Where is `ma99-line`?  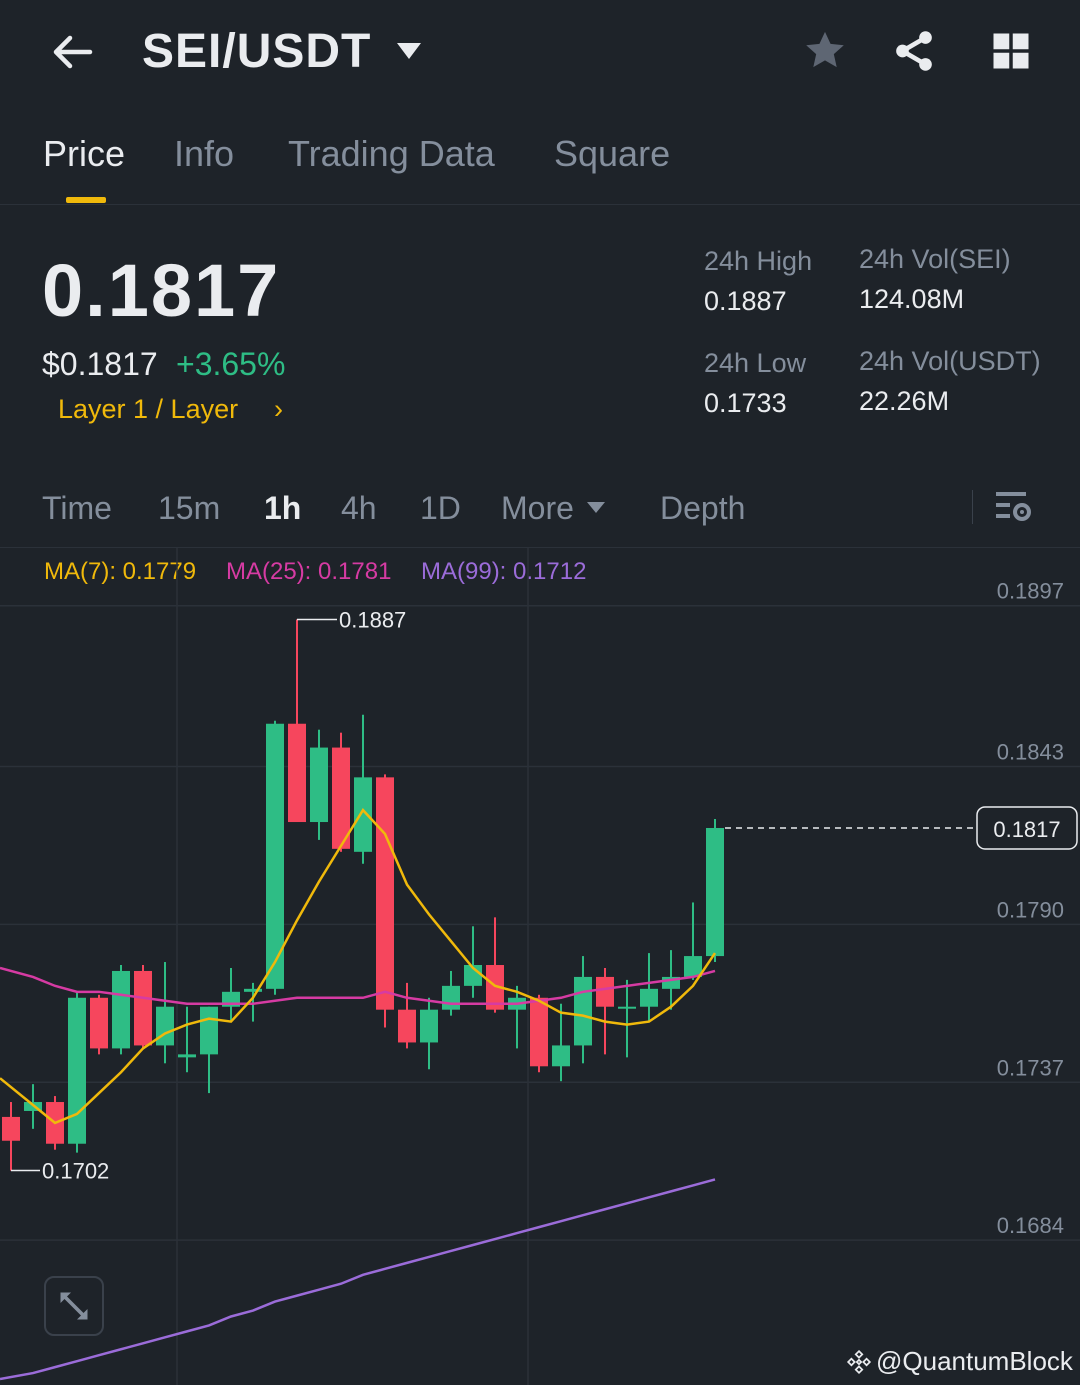 ma99-line is located at coordinates (358, 1279).